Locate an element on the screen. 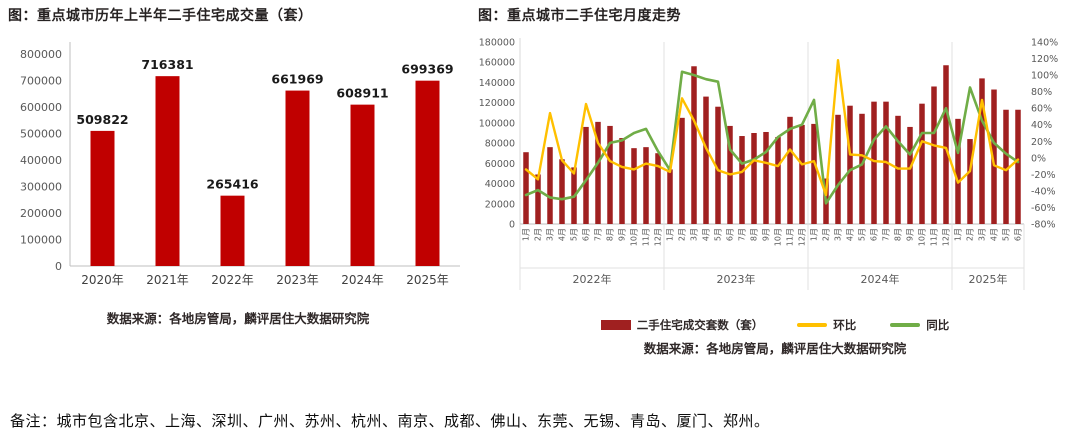  right-source-line: 数据来源：各地房管局，麟评居住大数据研究院 is located at coordinates (775, 348).